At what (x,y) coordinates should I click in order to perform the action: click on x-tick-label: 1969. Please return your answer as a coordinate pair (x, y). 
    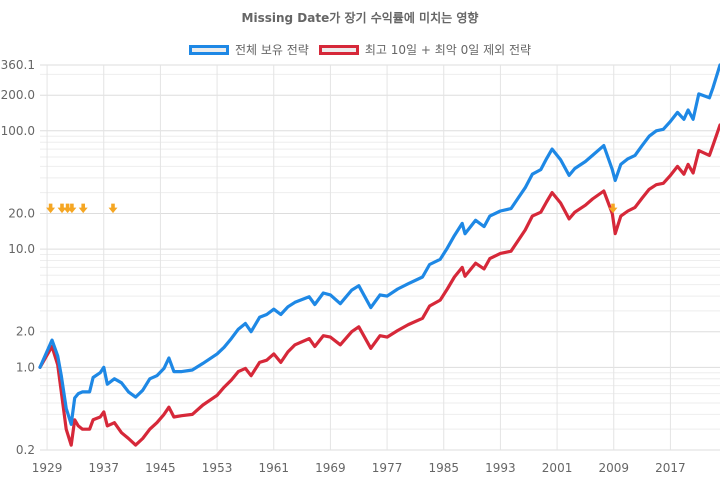
    Looking at the image, I should click on (330, 468).